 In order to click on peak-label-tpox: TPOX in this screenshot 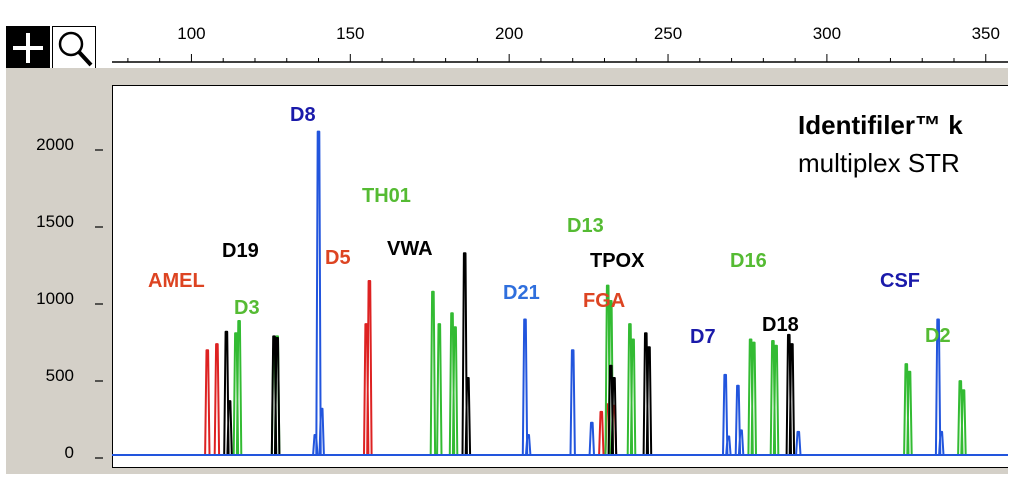, I will do `click(617, 261)`.